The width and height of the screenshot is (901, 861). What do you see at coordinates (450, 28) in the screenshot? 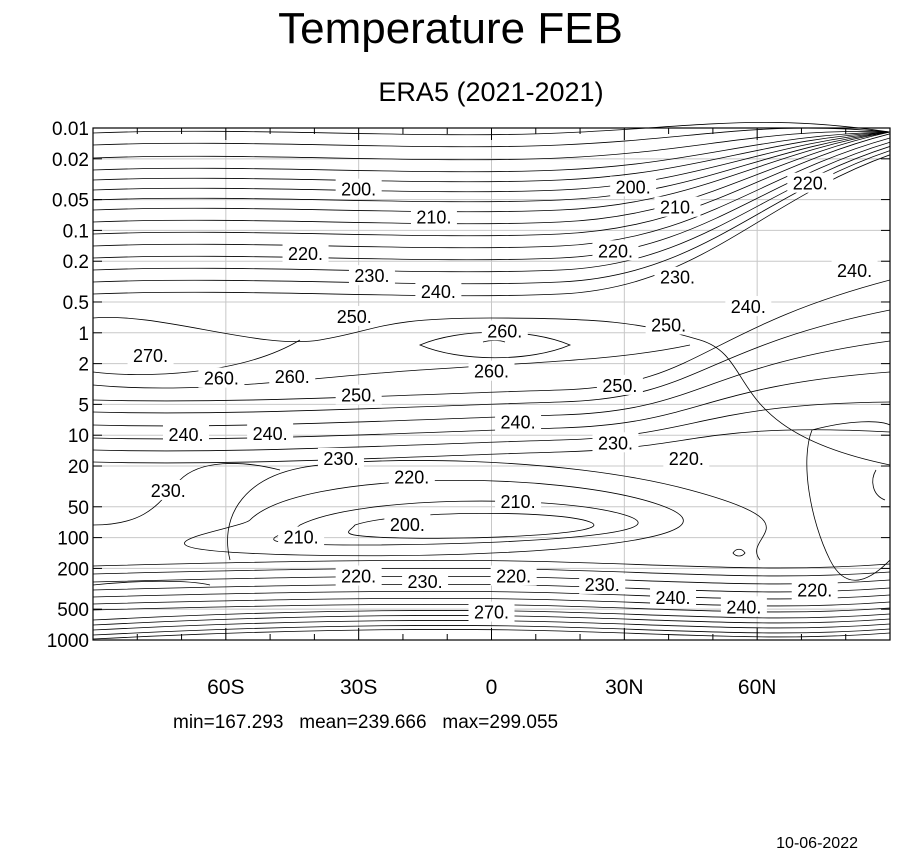
I see `chart-title: Temperature FEB` at bounding box center [450, 28].